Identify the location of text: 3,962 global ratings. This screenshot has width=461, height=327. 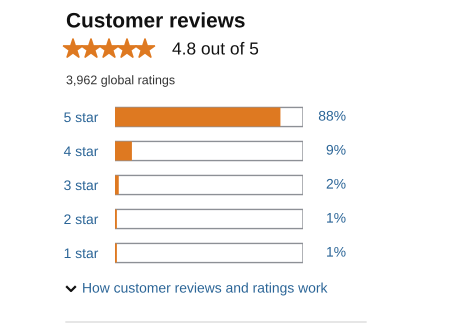
(120, 81).